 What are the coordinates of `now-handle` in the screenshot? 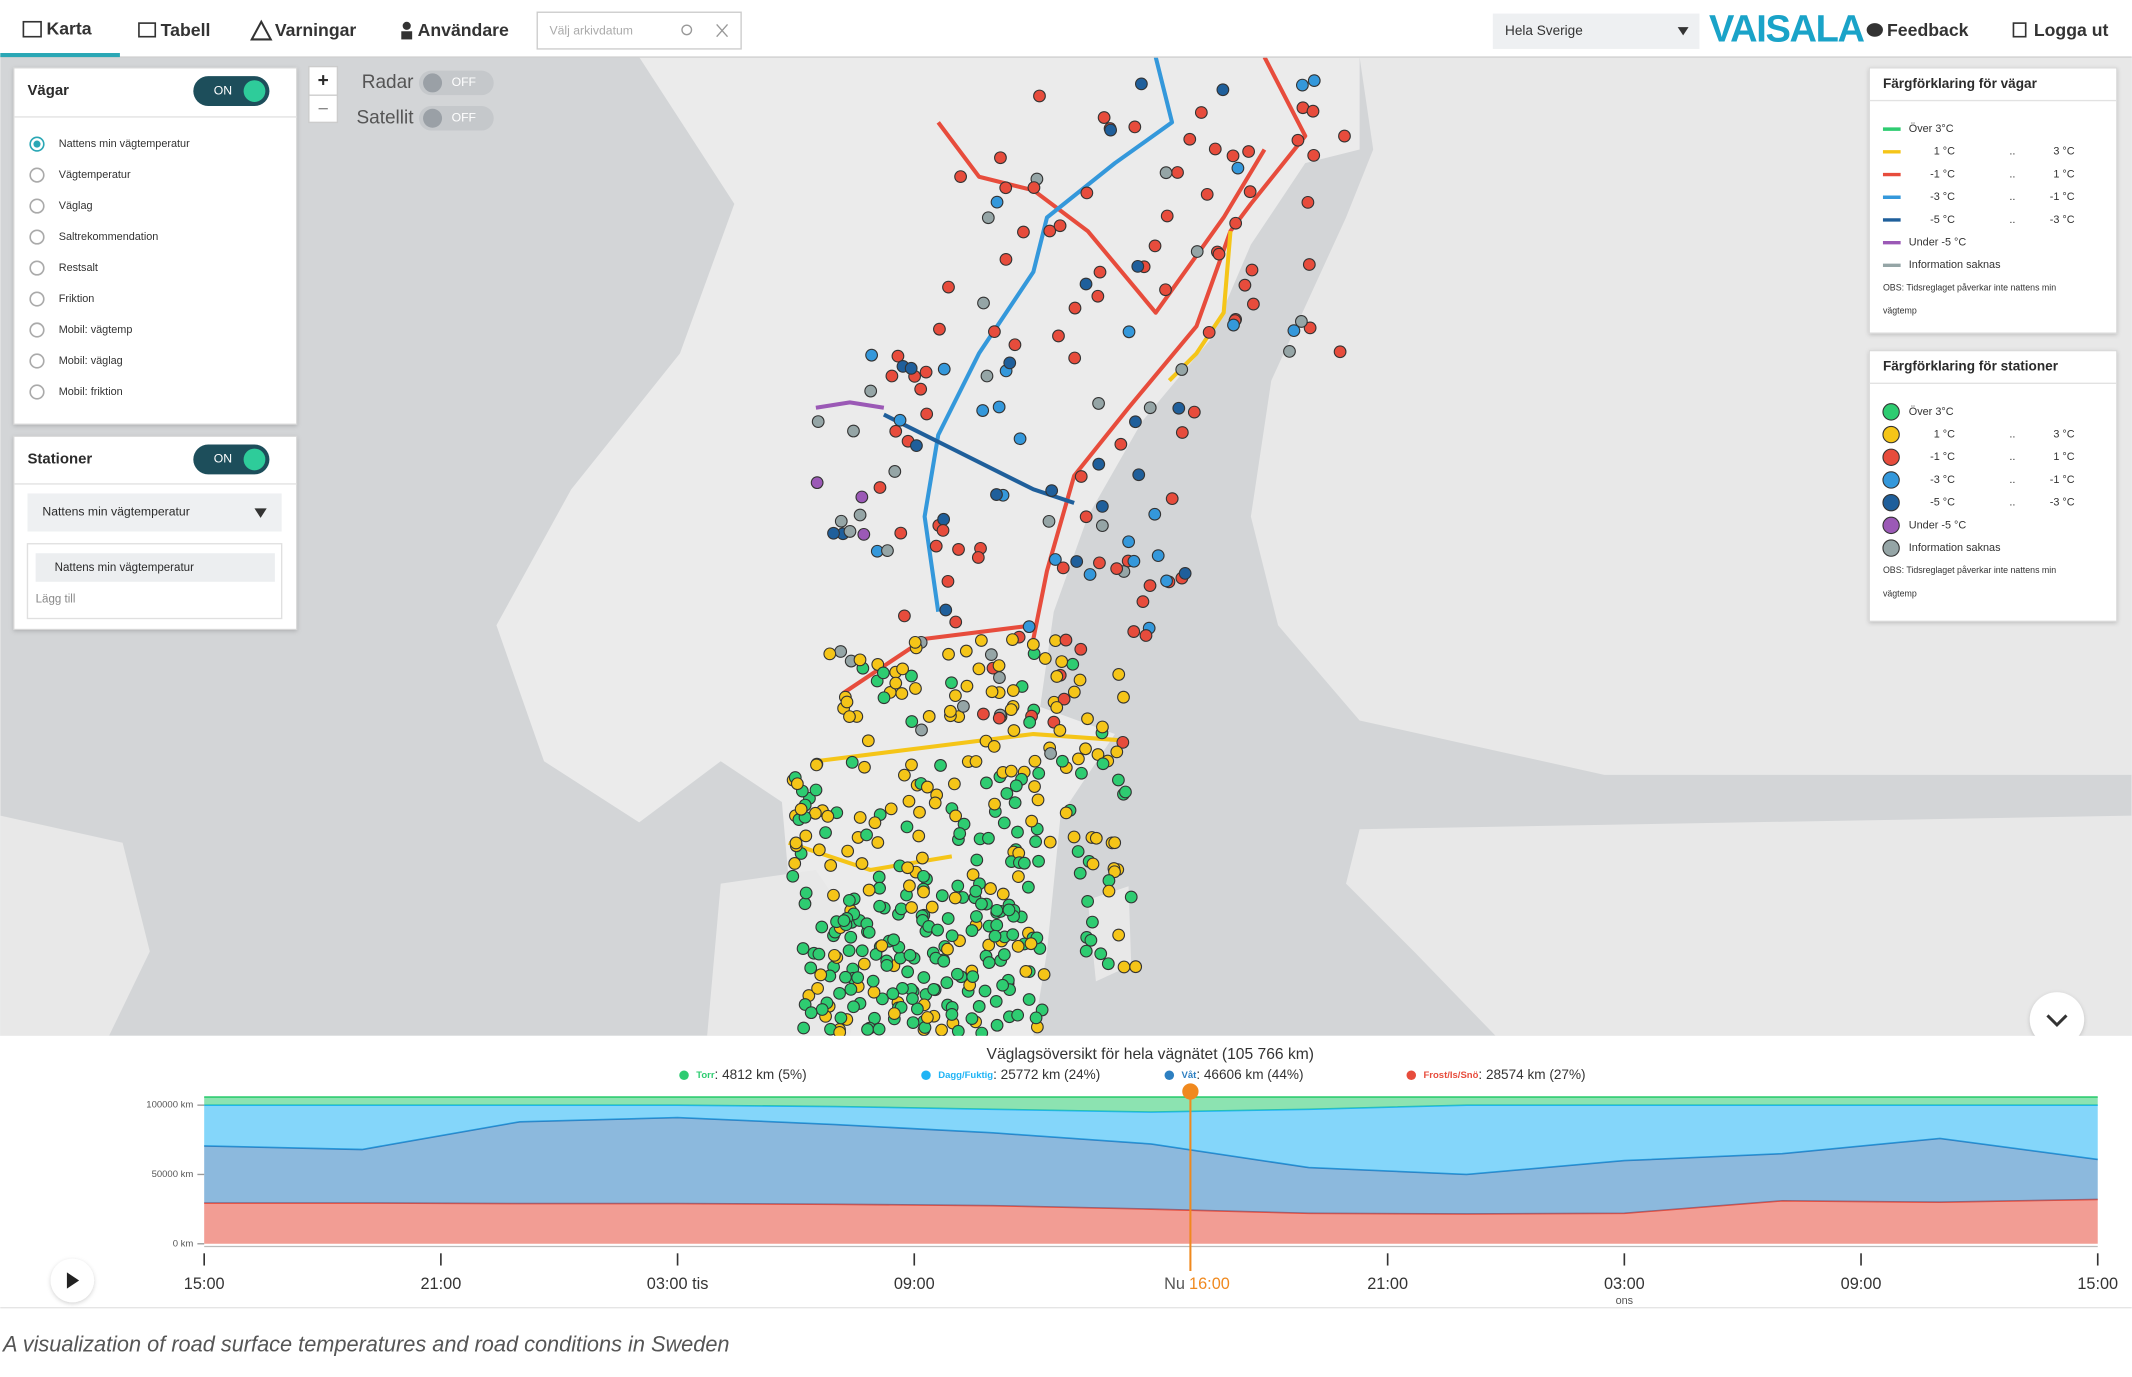 It's located at (1190, 1091).